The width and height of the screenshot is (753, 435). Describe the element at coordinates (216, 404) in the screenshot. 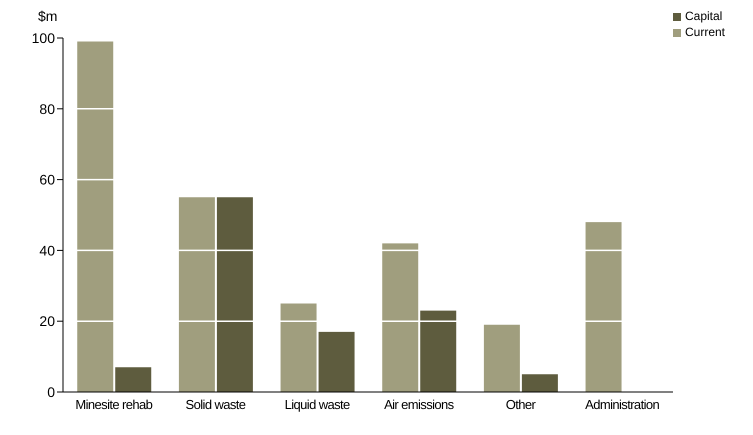

I see `x-tick-label: Solid waste` at that location.